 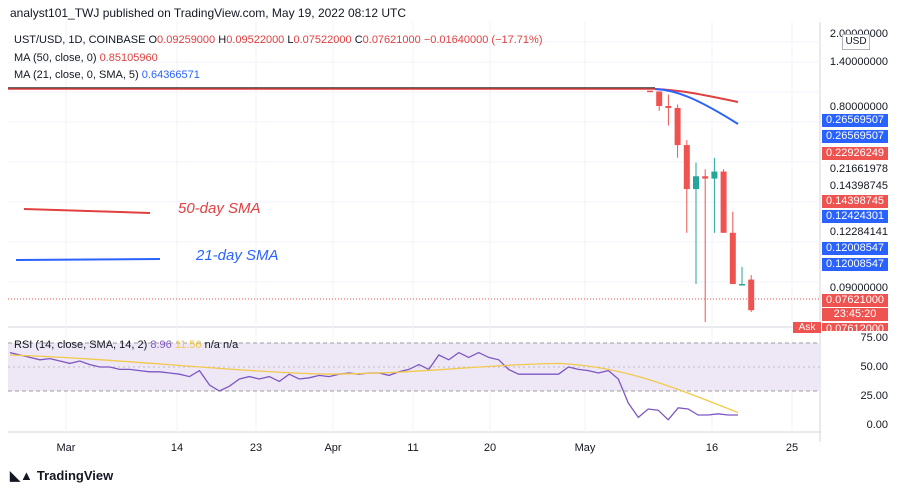 I want to click on ask-label: Ask, so click(x=807, y=327).